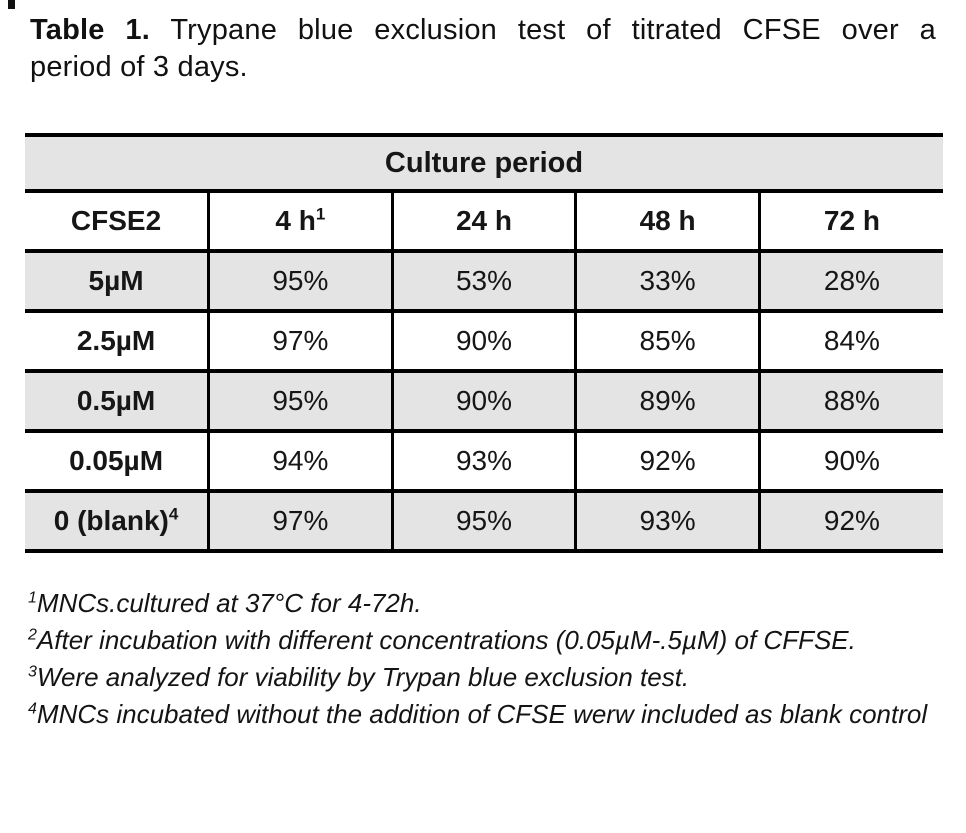 This screenshot has width=966, height=833. I want to click on culture-period-header: Culture period, so click(484, 163).